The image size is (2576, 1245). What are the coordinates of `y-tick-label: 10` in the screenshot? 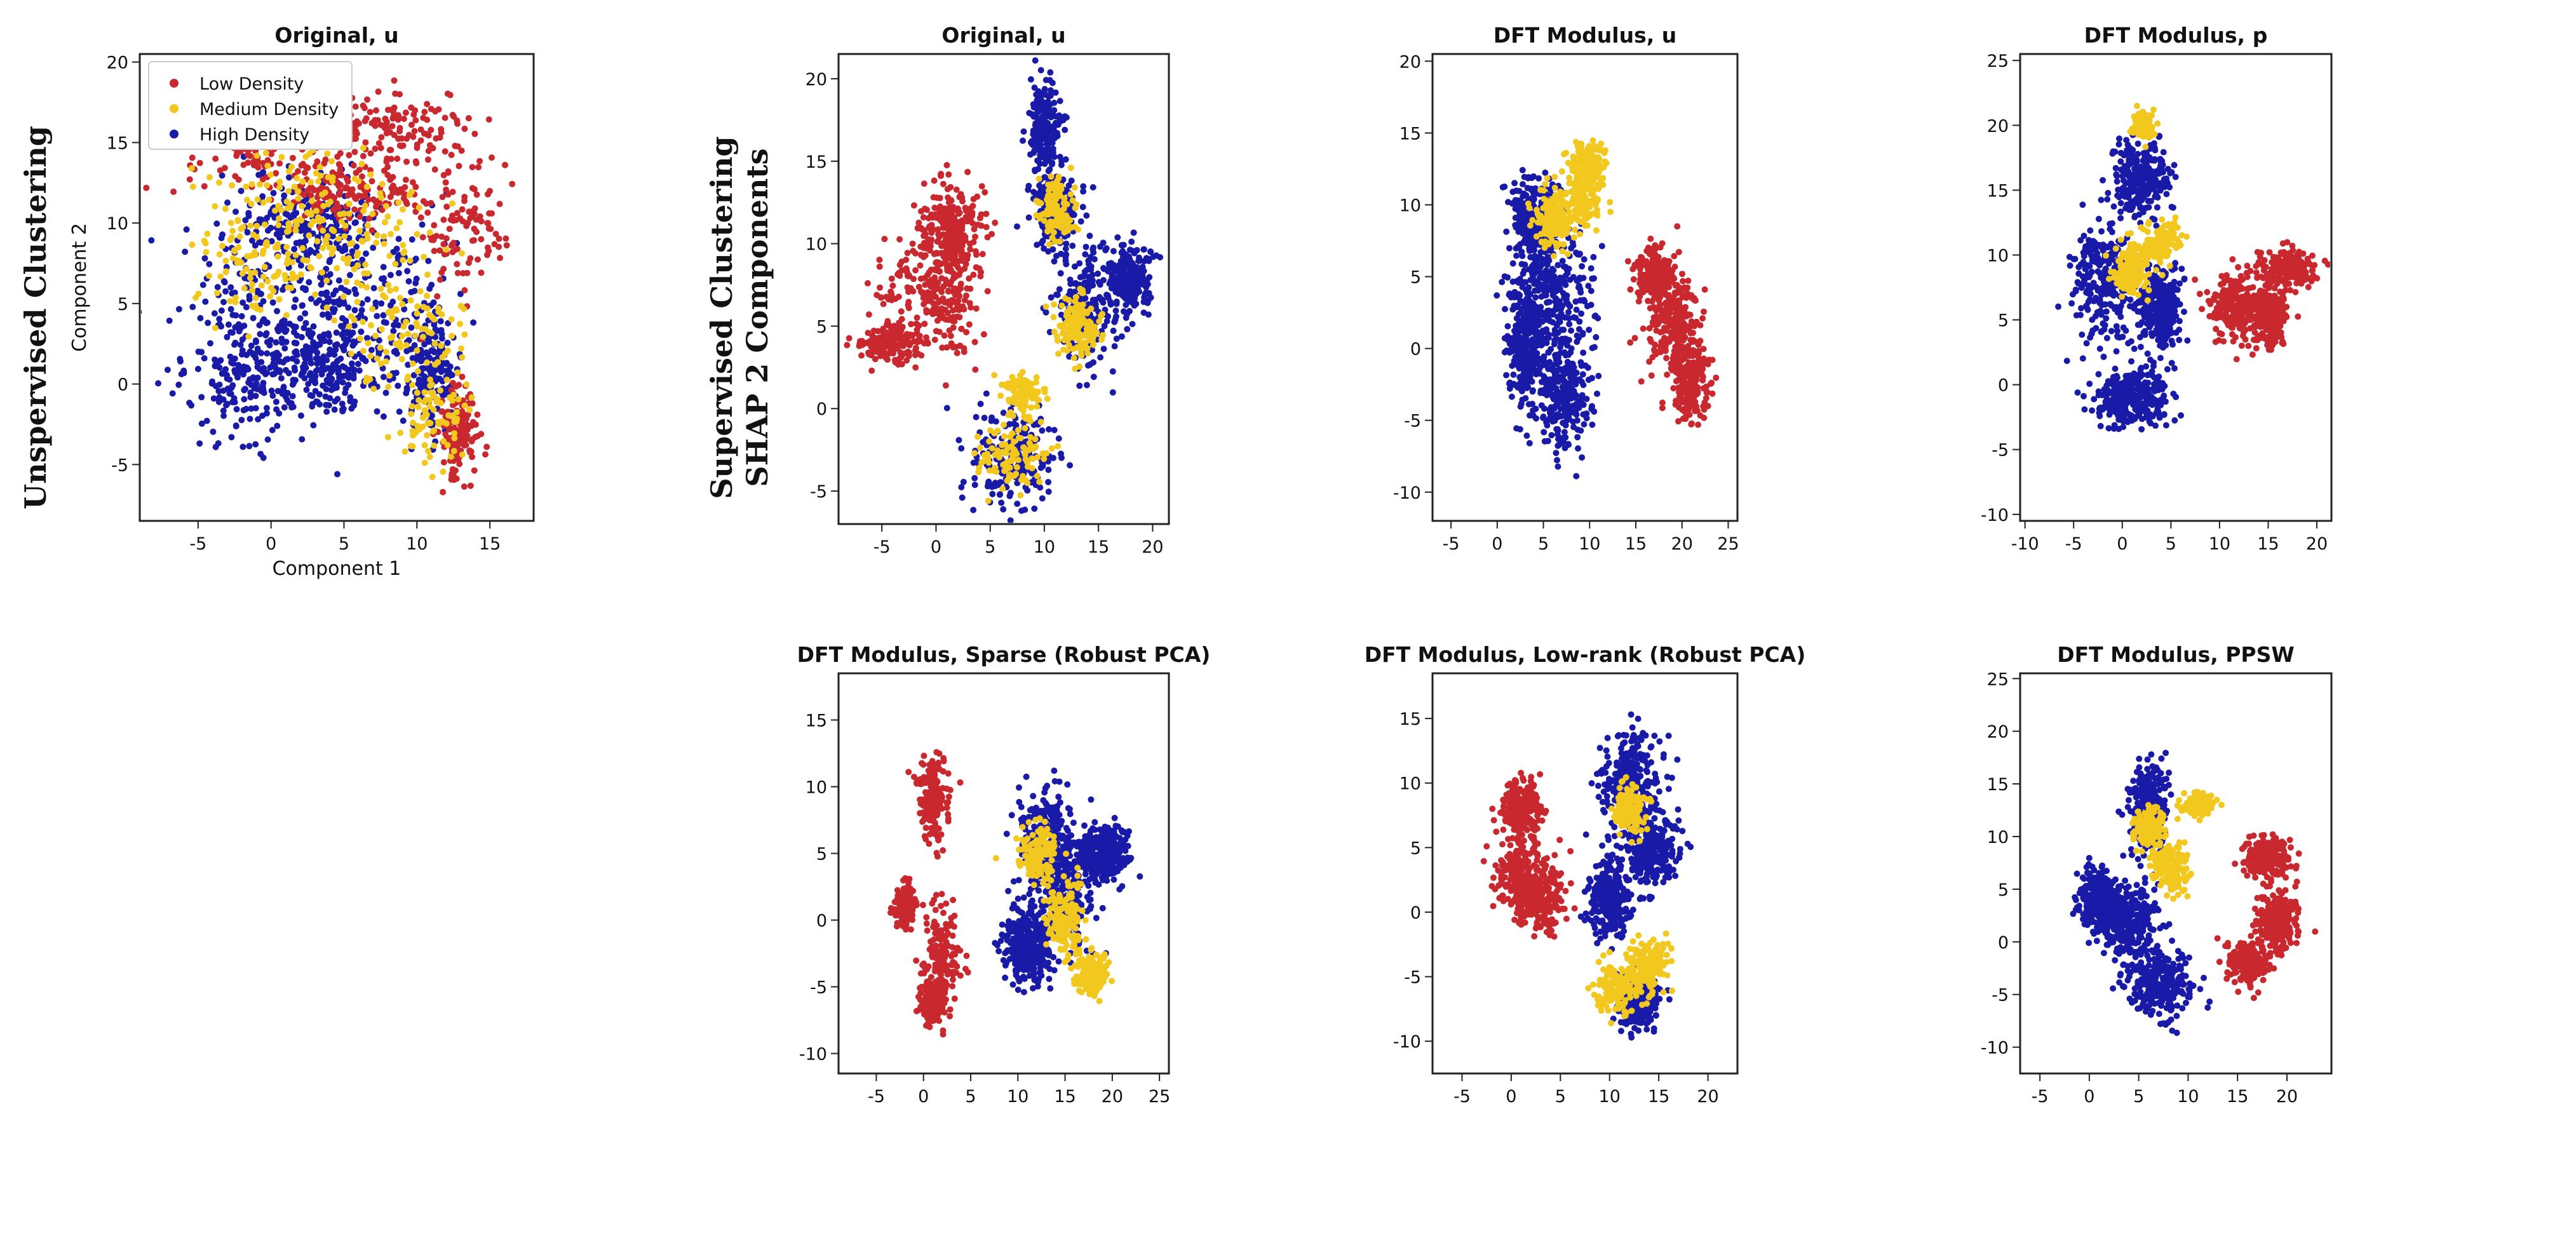 It's located at (117, 224).